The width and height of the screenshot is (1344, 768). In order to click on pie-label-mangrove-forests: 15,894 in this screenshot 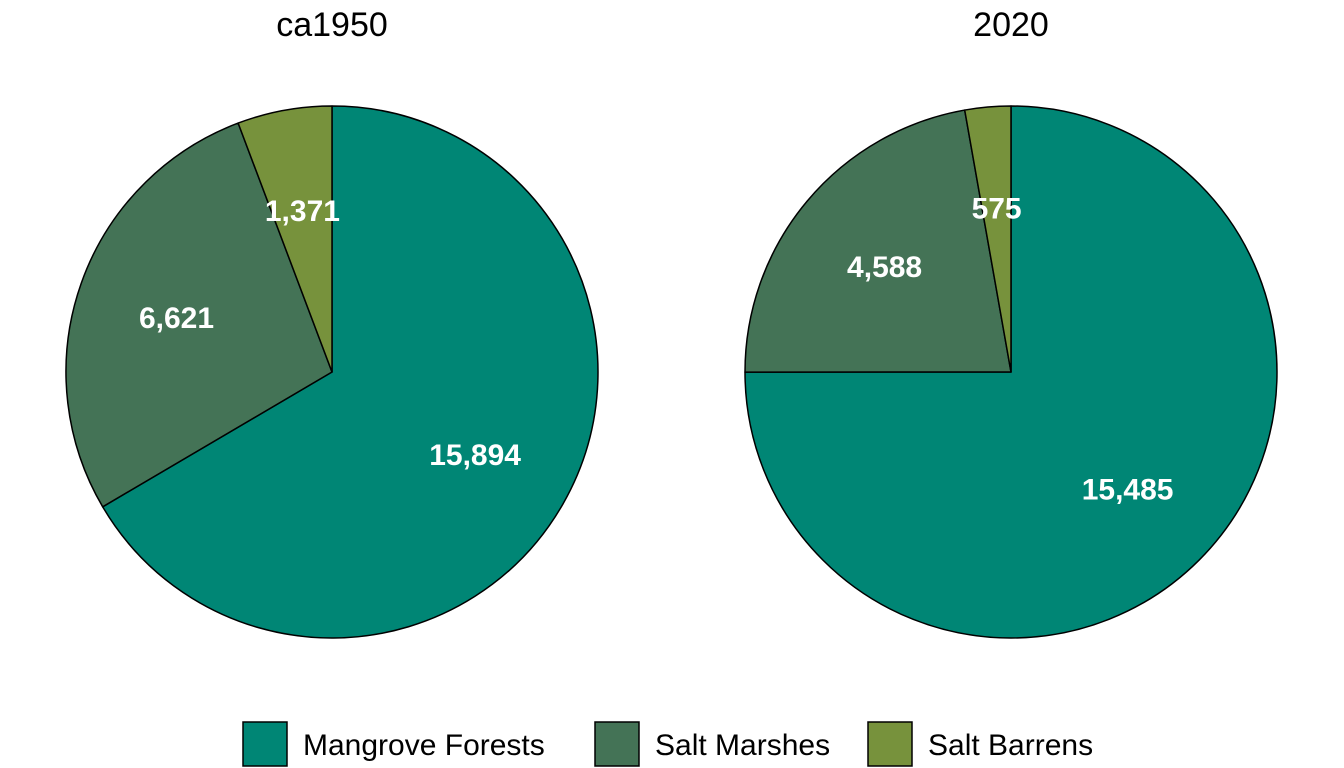, I will do `click(475, 455)`.